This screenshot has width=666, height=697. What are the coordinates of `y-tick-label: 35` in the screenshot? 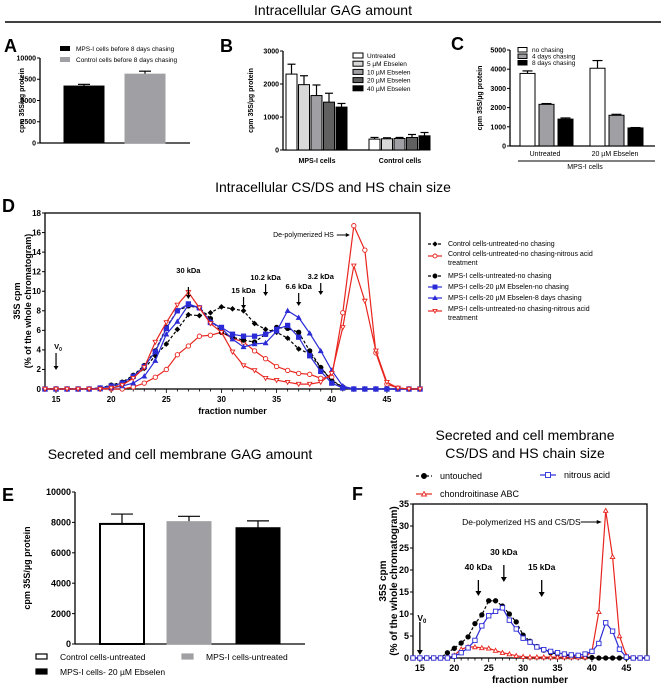 It's located at (404, 504).